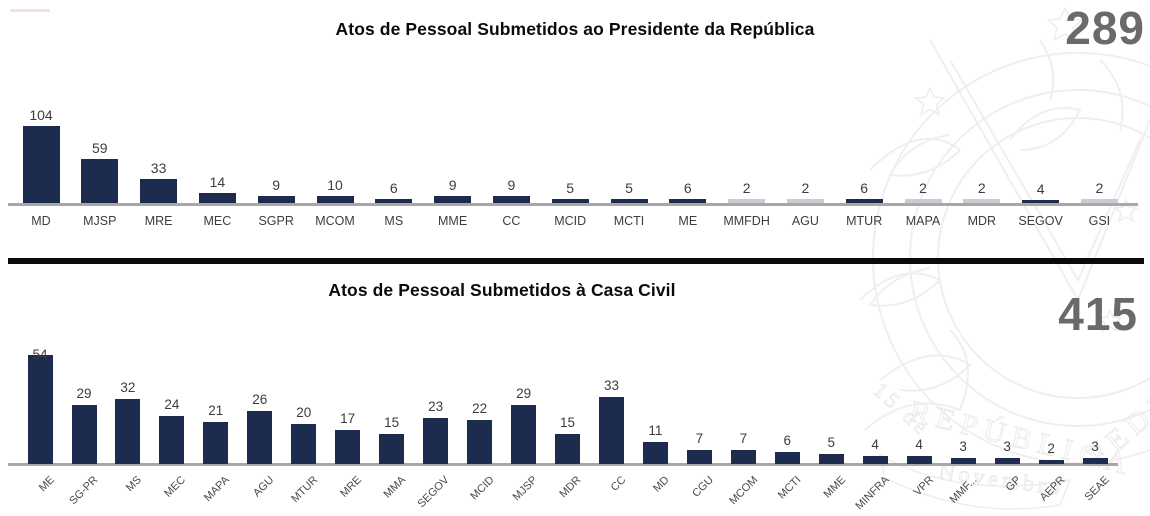 The height and width of the screenshot is (516, 1150). Describe the element at coordinates (703, 487) in the screenshot. I see `category-axis-label: CGU` at that location.